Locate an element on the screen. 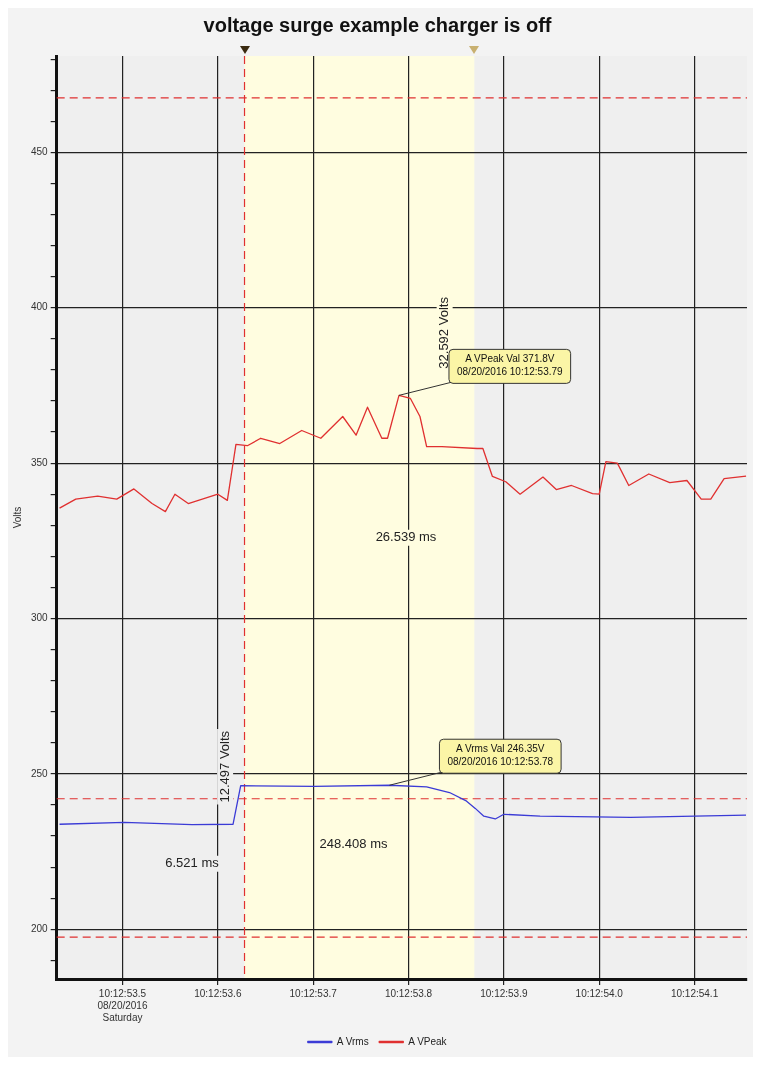 The width and height of the screenshot is (761, 1065). y-tick-label: 350 is located at coordinates (40, 462).